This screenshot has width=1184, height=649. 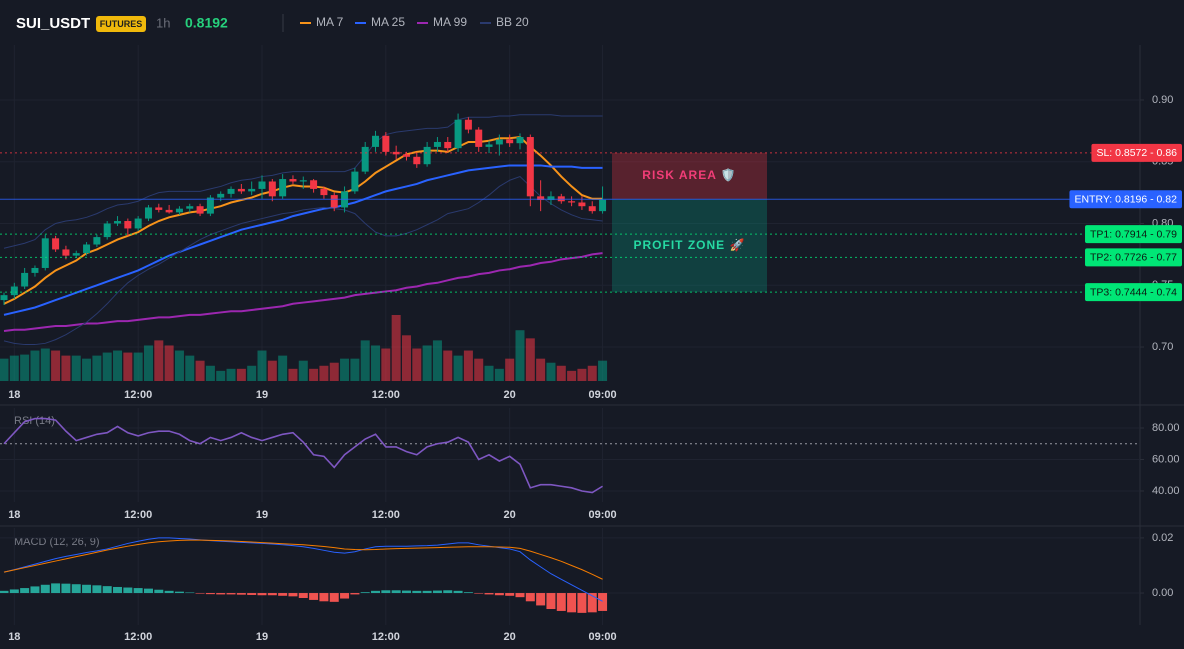 I want to click on level-label: TP3: 0.7444 - 0.74, so click(x=1133, y=292).